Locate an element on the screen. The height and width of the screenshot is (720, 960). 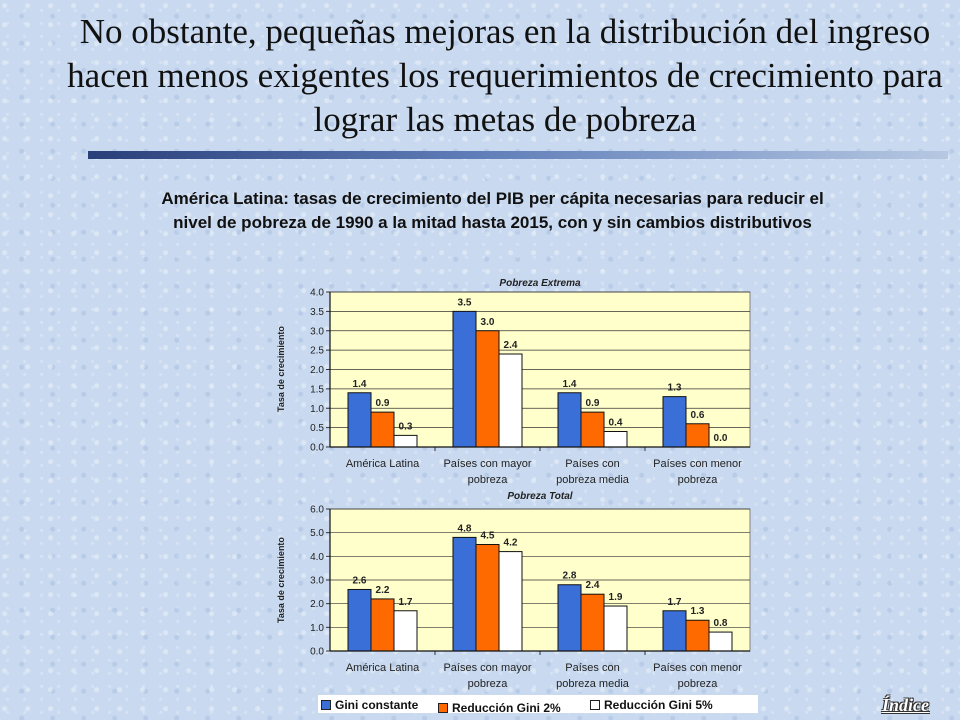
data-label: 4.8 is located at coordinates (465, 528).